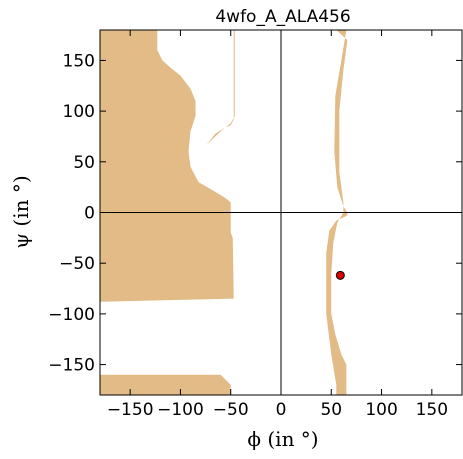 Image resolution: width=463 pixels, height=459 pixels. What do you see at coordinates (282, 439) in the screenshot?
I see `x-axis-label: ϕ (in °)` at bounding box center [282, 439].